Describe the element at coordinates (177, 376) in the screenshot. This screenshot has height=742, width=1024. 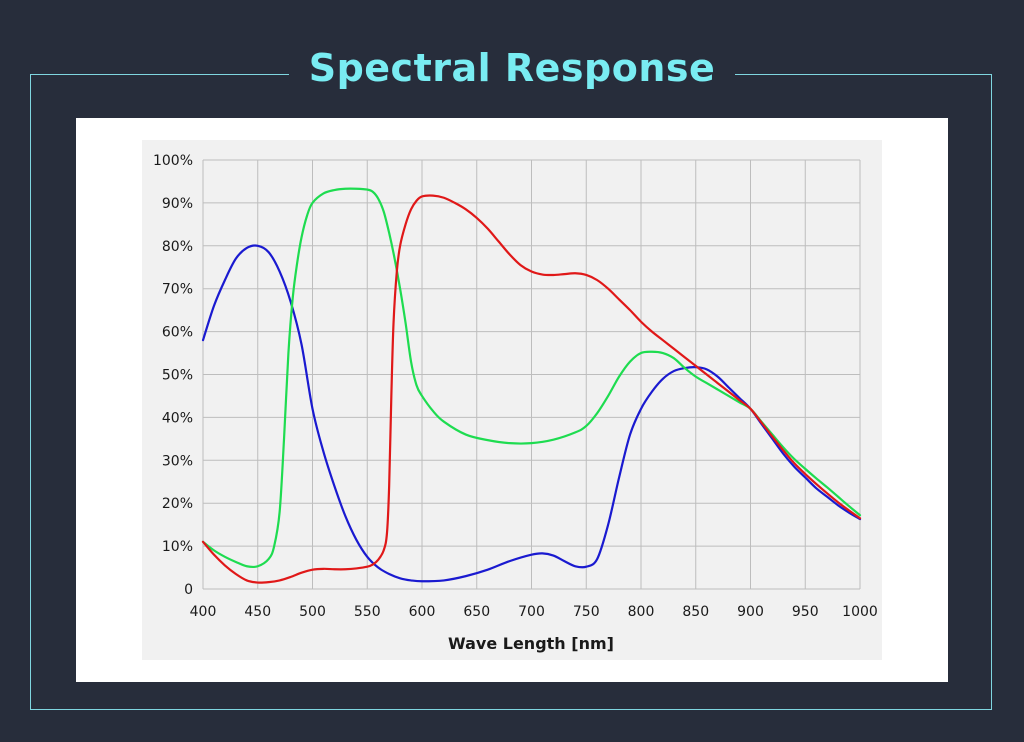
I see `y-tick-label: 50%` at that location.